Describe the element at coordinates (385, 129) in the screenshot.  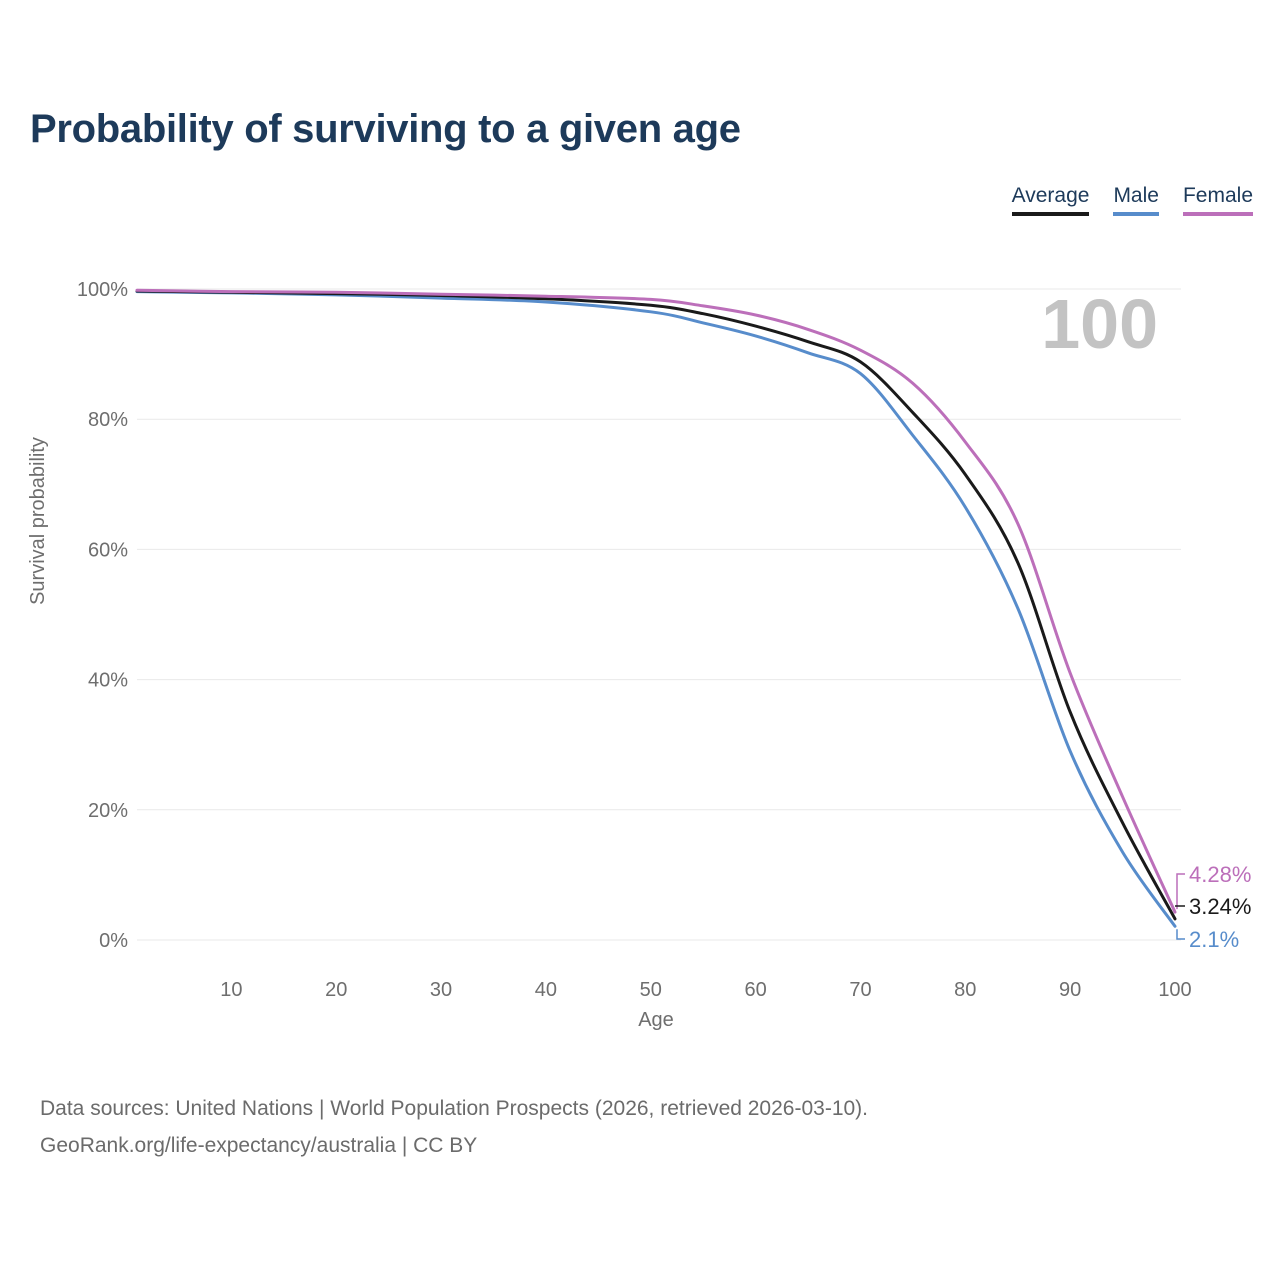
I see `chart-title: Probability of surviving to a given age` at that location.